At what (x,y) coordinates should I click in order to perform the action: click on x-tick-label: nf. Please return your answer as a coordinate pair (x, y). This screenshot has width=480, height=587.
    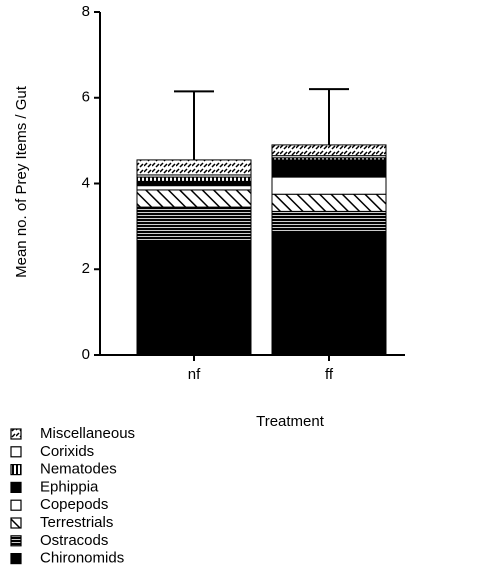
    Looking at the image, I should click on (194, 374).